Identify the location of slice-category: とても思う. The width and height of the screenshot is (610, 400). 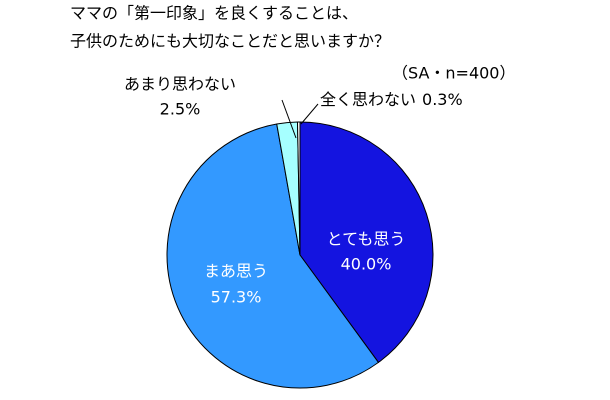
(366, 239).